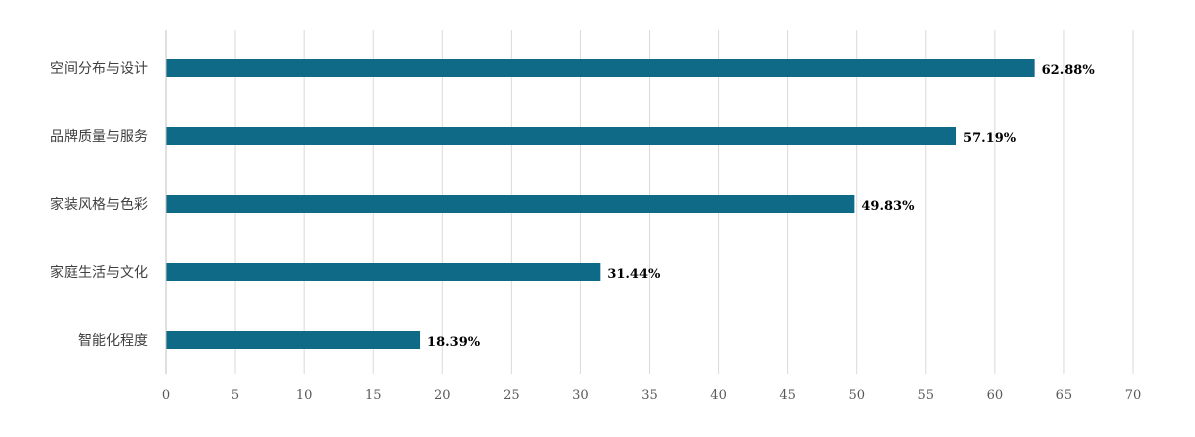 The width and height of the screenshot is (1195, 437). What do you see at coordinates (995, 395) in the screenshot?
I see `x-tick-label: 60` at bounding box center [995, 395].